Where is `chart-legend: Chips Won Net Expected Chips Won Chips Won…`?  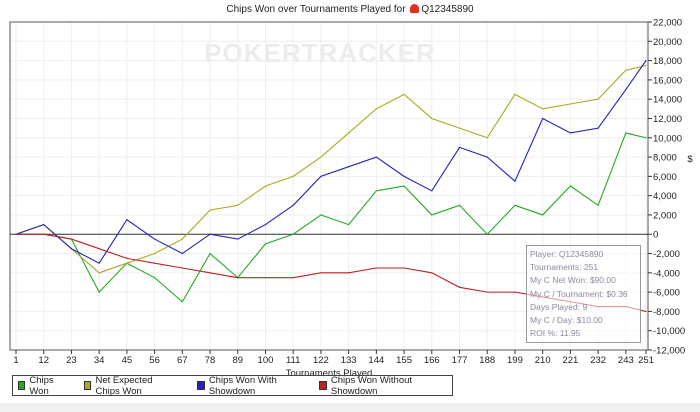 chart-legend: Chips Won Net Expected Chips Won Chips Won… is located at coordinates (232, 386).